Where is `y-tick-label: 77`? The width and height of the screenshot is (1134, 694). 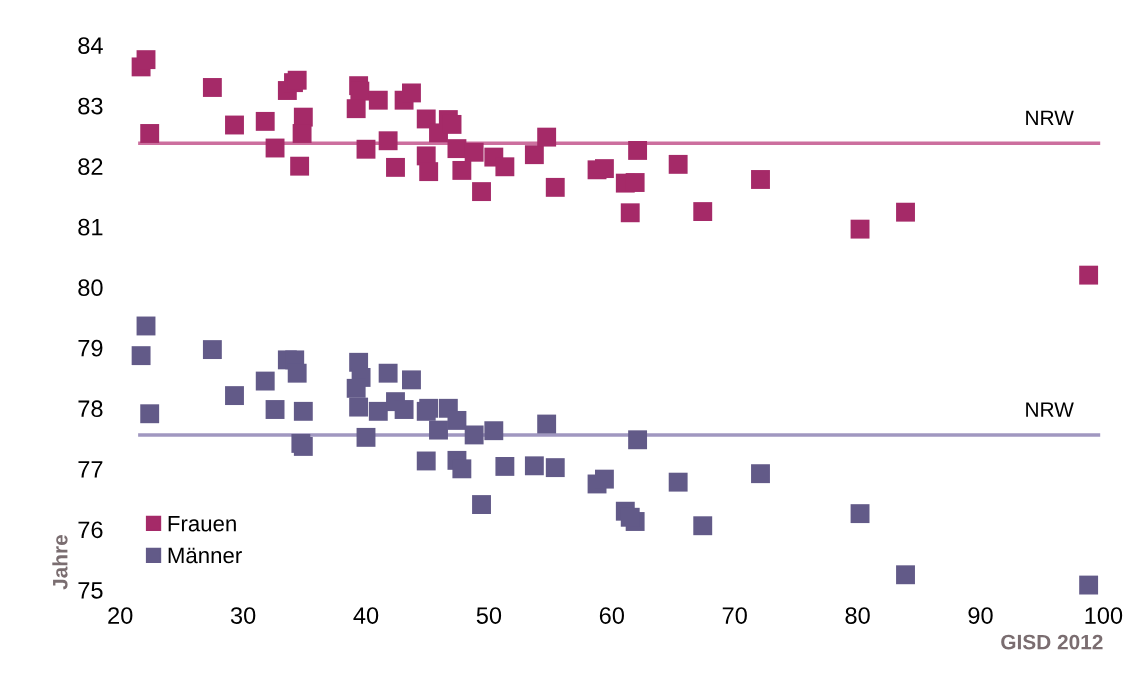
y-tick-label: 77 is located at coordinates (90, 469).